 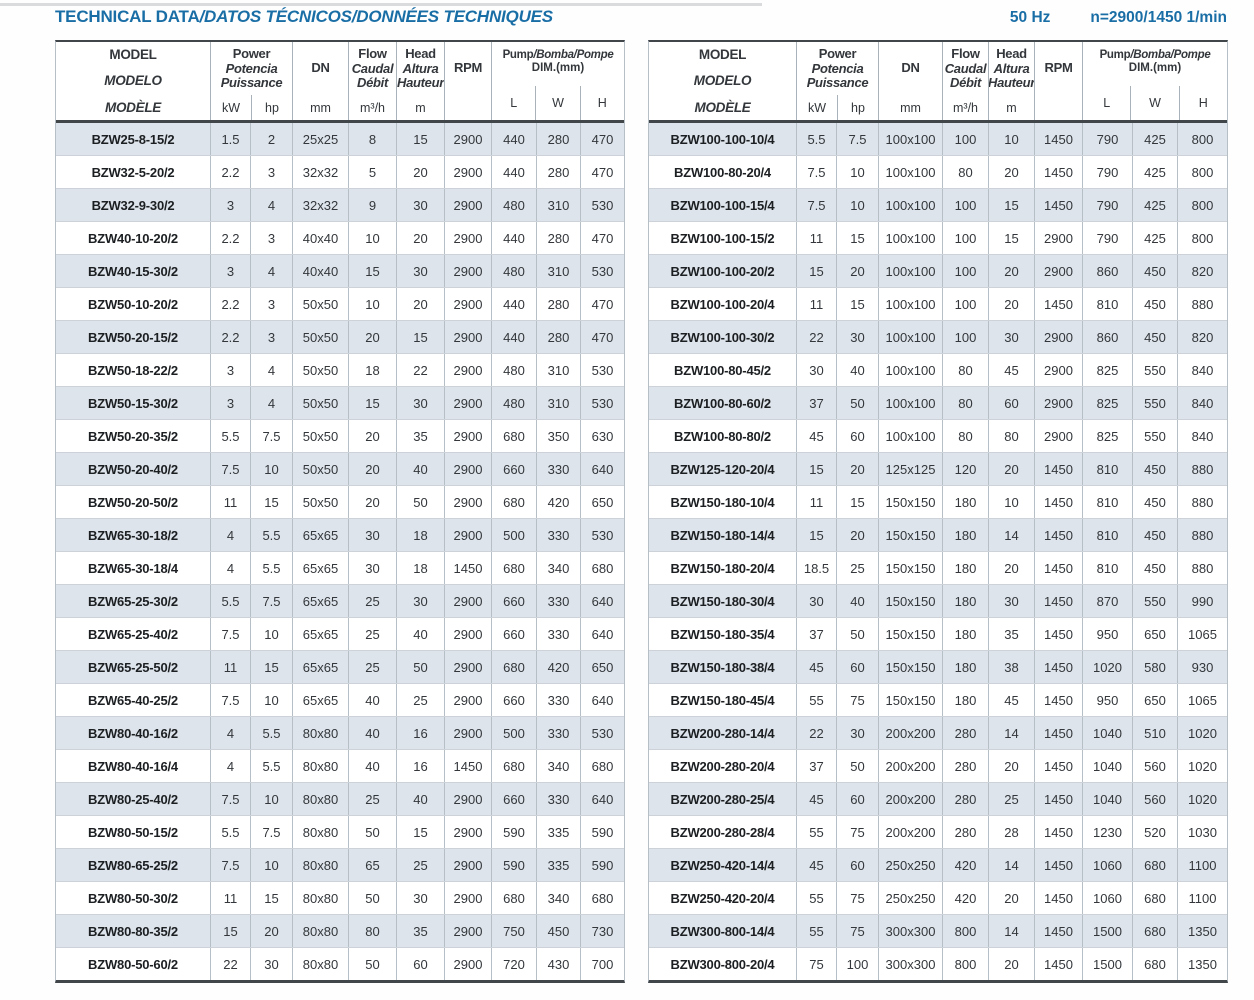 What do you see at coordinates (723, 865) in the screenshot?
I see `model-cell: BZW250-420-14/4` at bounding box center [723, 865].